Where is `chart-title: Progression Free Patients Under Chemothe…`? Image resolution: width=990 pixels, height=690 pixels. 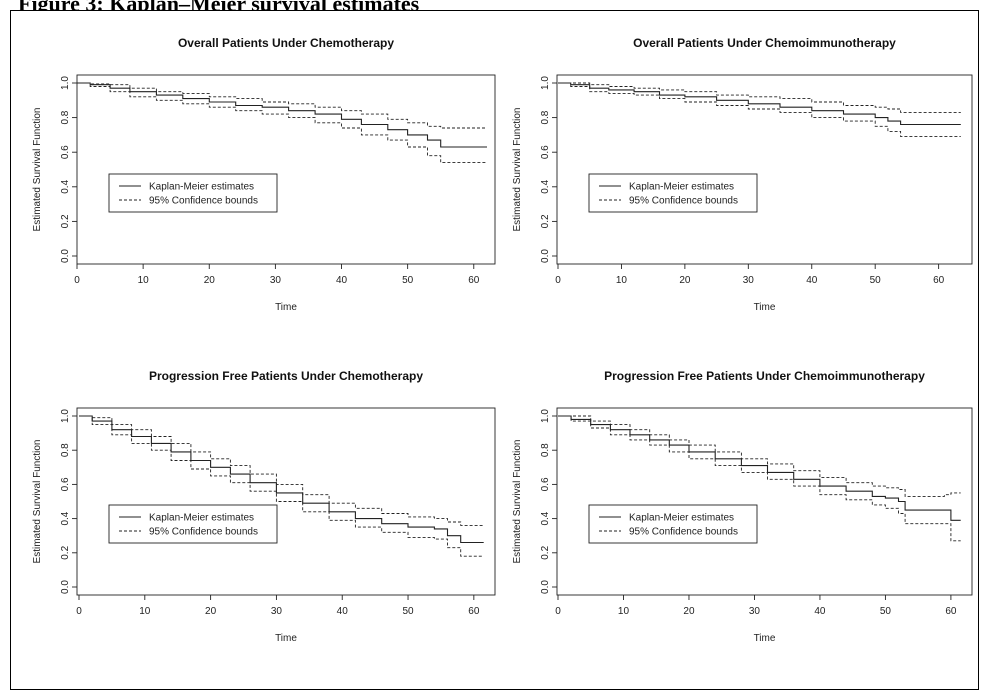 chart-title: Progression Free Patients Under Chemothe… is located at coordinates (286, 376).